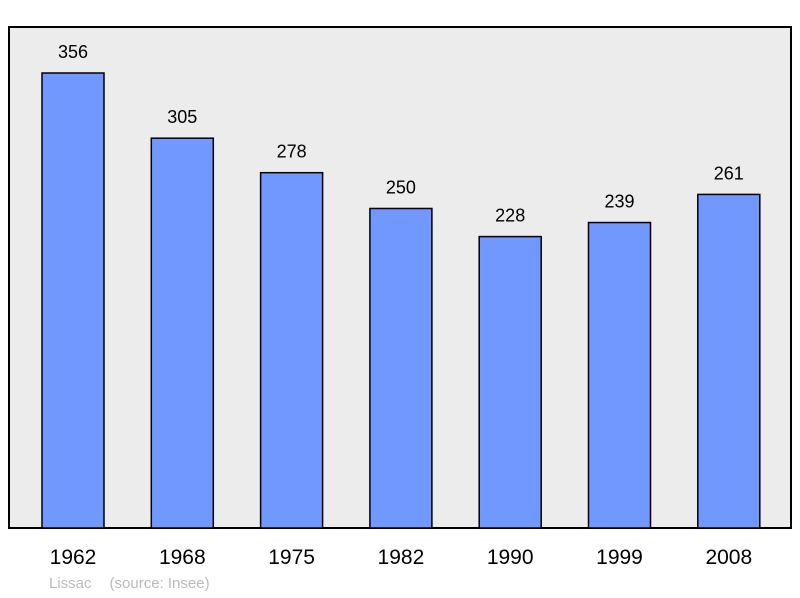 The height and width of the screenshot is (598, 800). I want to click on data-label-1999: 239, so click(619, 202).